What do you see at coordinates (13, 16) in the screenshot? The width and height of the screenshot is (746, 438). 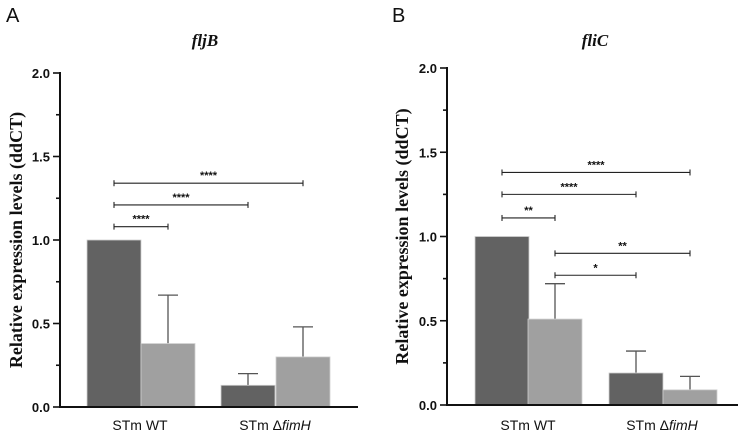 I see `panel-label: A` at bounding box center [13, 16].